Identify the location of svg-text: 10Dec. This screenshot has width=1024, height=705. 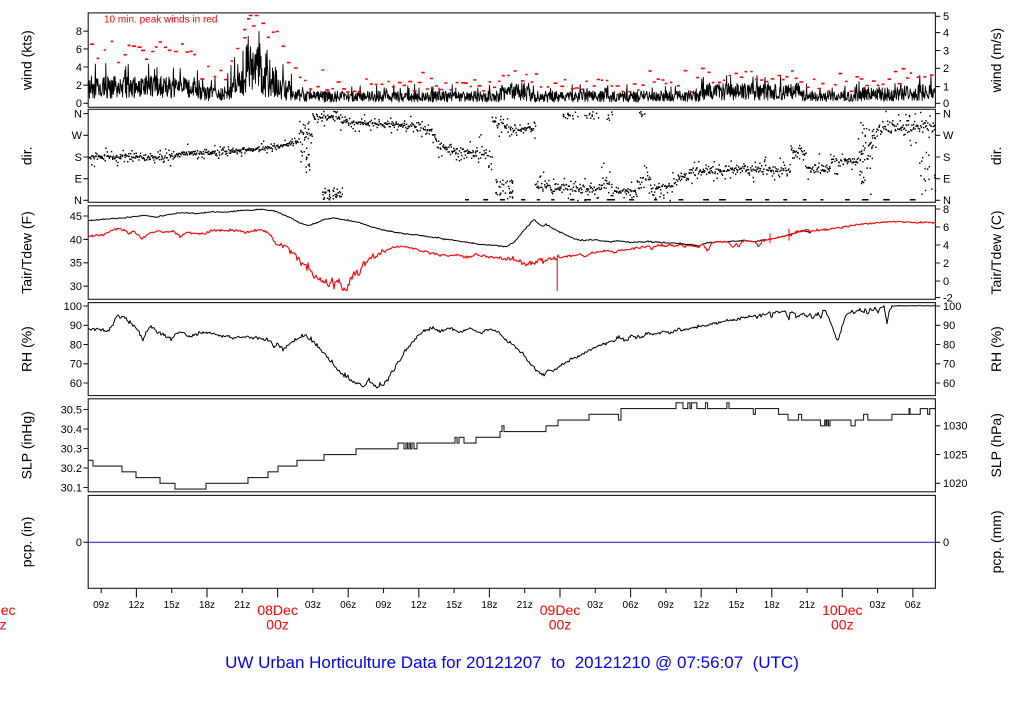
(842, 610).